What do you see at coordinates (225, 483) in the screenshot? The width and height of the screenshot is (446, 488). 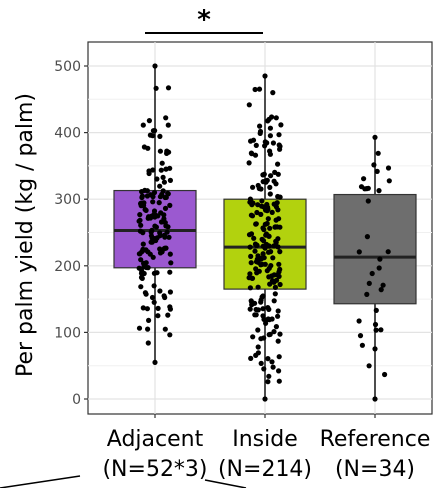 I see `callout-line-middle` at bounding box center [225, 483].